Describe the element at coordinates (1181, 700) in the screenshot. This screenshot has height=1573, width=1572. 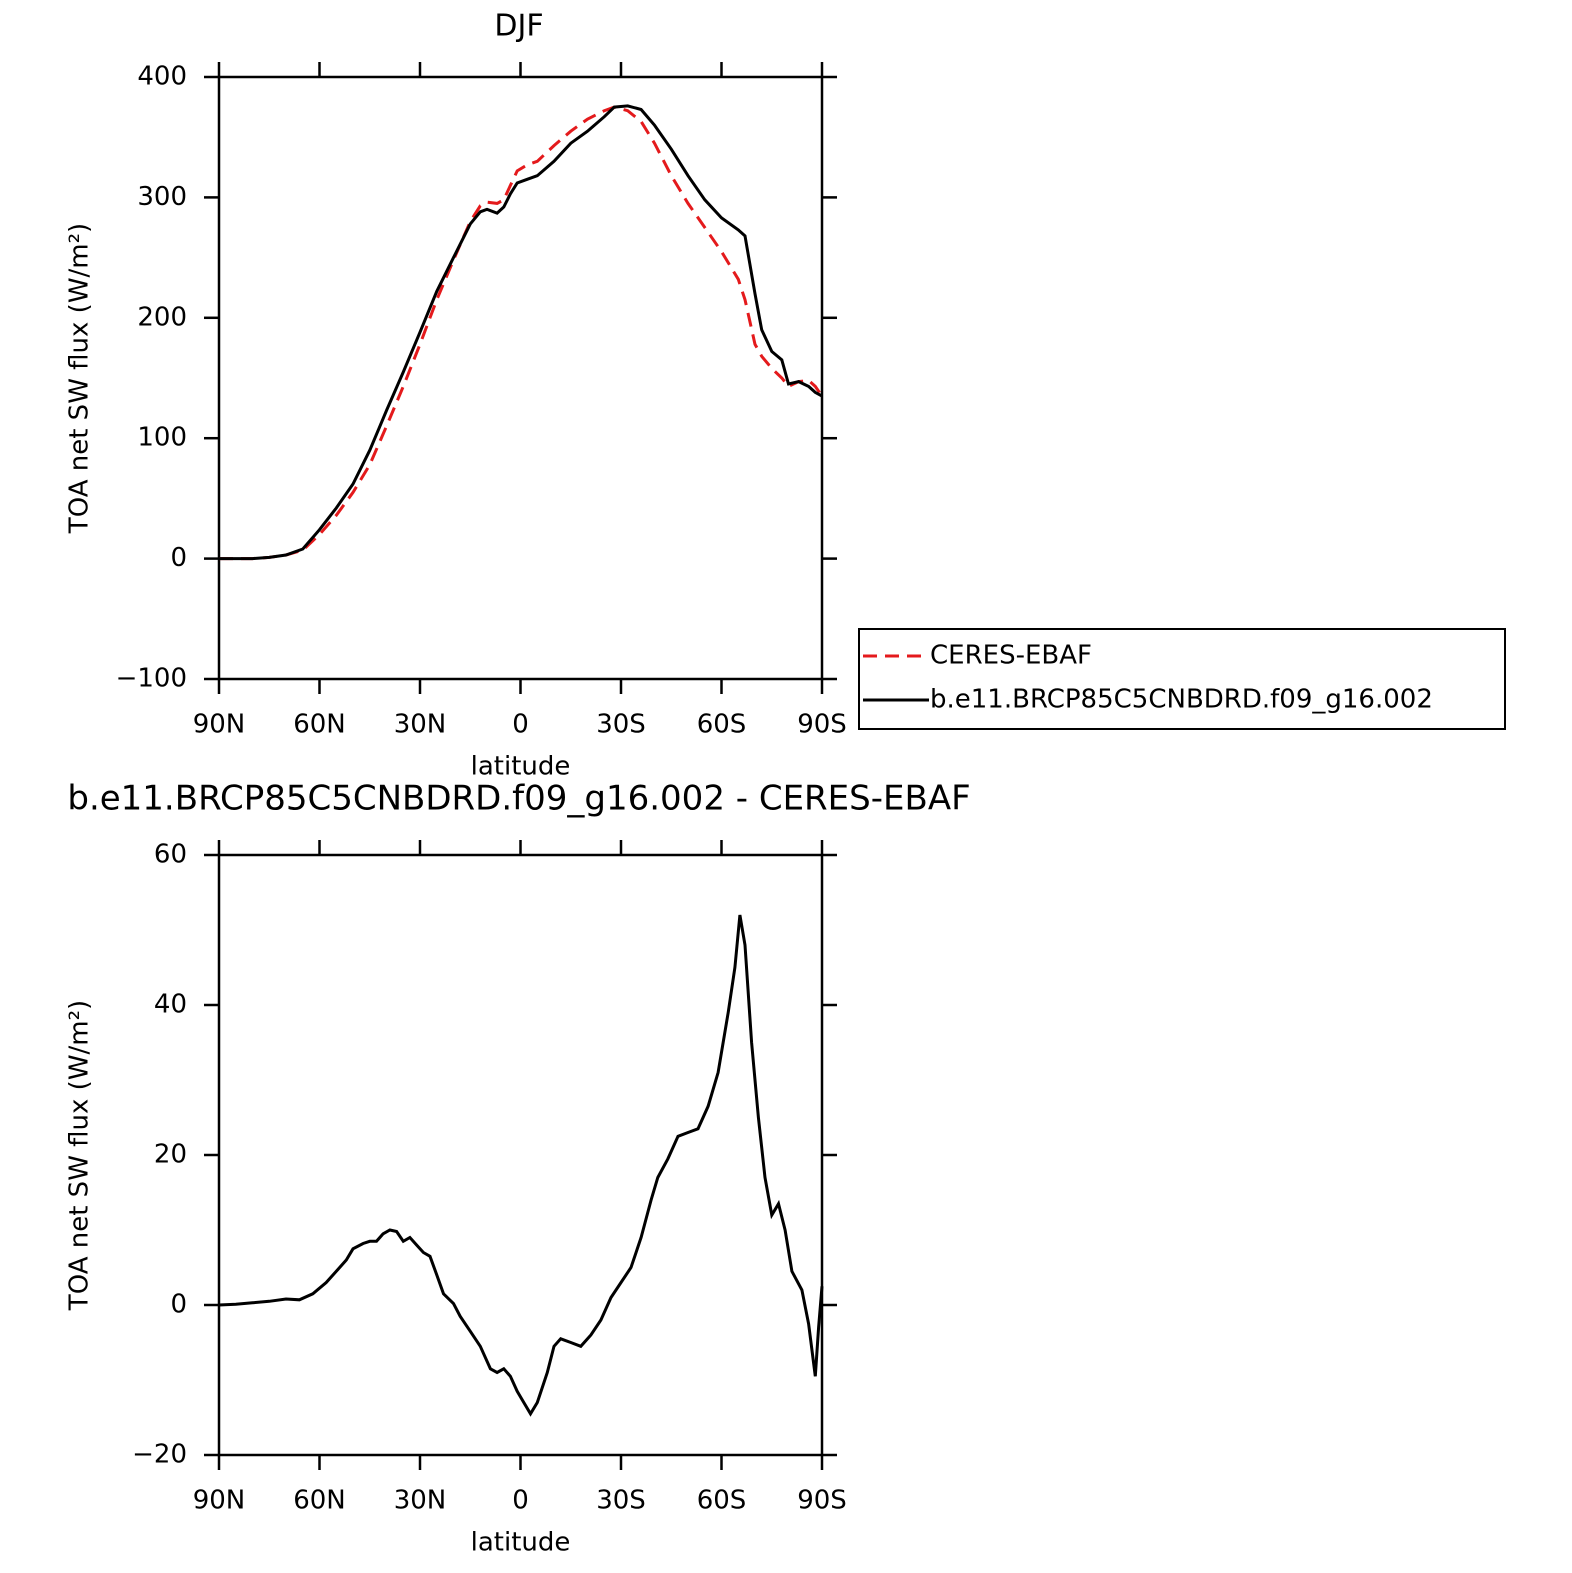
I see `legend-label: b.e11.BRCP85C5CNBDRD.f09_g16.002` at that location.